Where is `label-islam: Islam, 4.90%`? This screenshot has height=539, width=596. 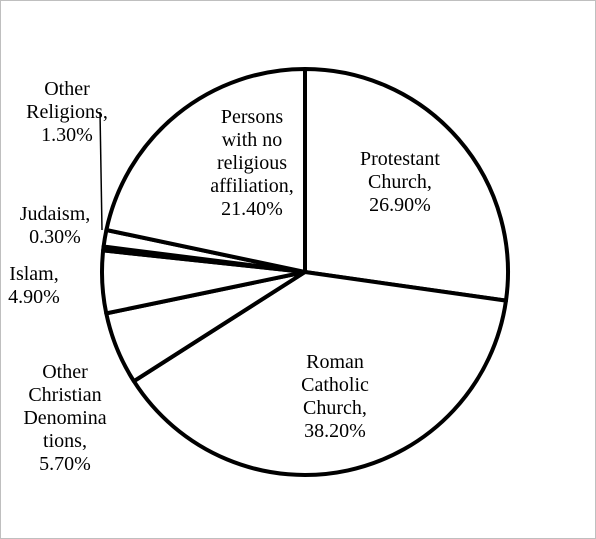
label-islam: Islam, 4.90% is located at coordinates (34, 285).